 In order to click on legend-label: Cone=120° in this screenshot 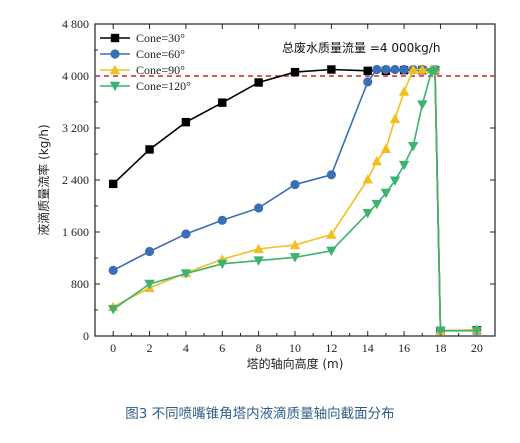, I will do `click(163, 86)`.